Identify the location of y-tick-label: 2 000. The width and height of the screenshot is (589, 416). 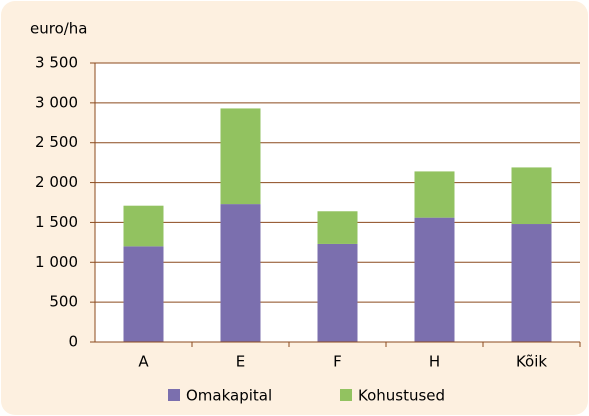
(56, 182).